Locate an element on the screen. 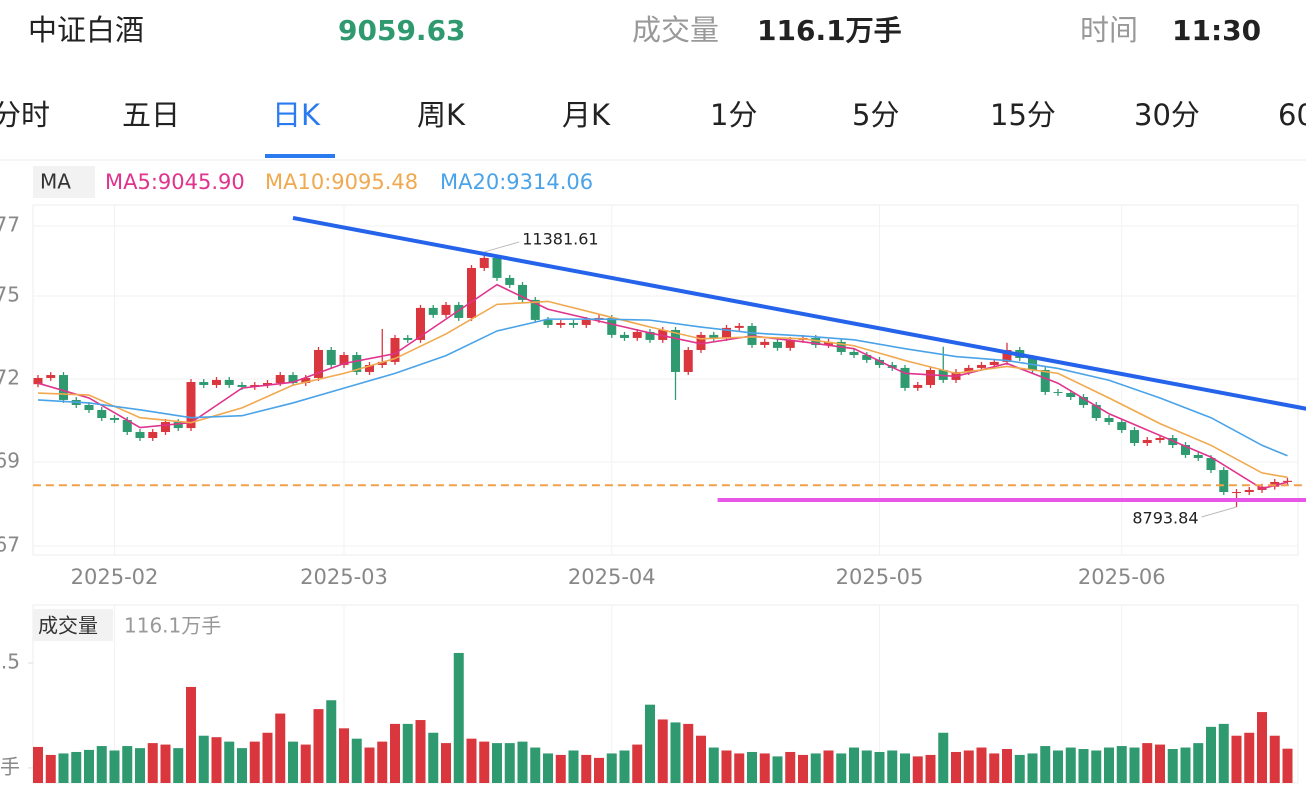 The width and height of the screenshot is (1306, 794). tab: 五日 is located at coordinates (151, 115).